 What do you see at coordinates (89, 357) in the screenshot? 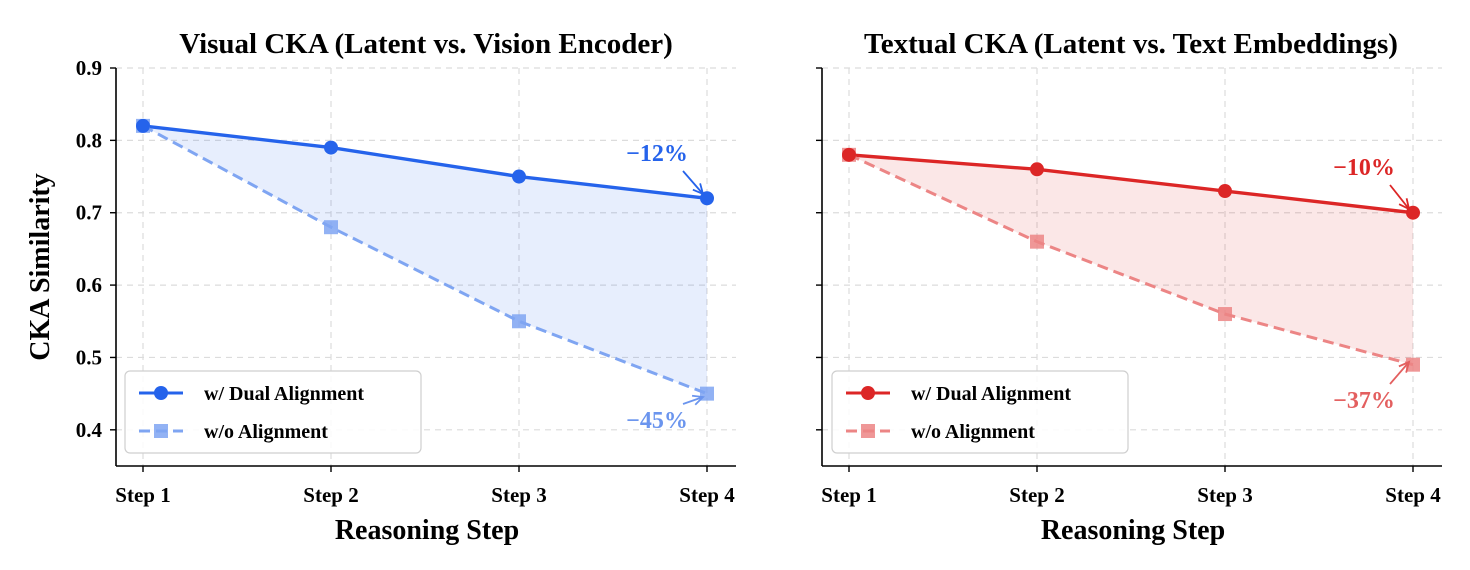
I see `y-tick-label: 0.5` at bounding box center [89, 357].